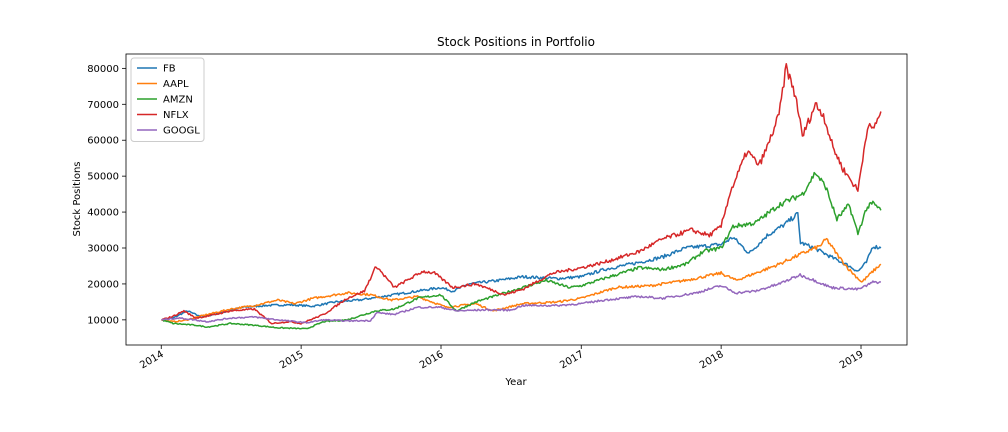 The image size is (1008, 432). I want to click on legend-box, so click(167, 99).